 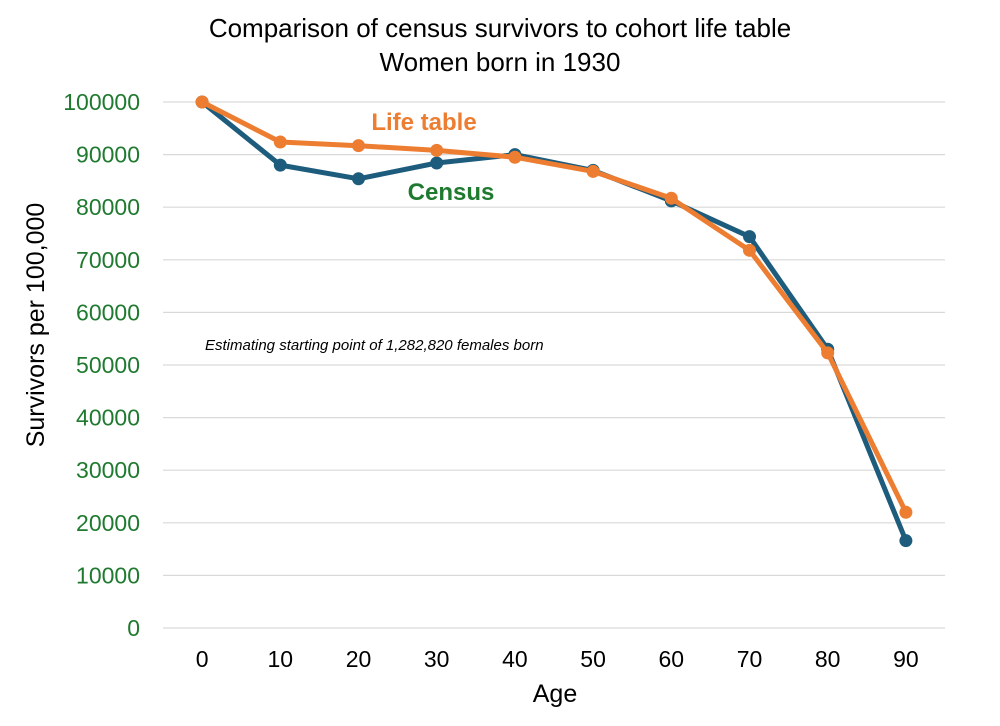 What do you see at coordinates (557, 659) in the screenshot?
I see `x-axis-ticks: 0 10 20 30 40 50 60 70 80 90` at bounding box center [557, 659].